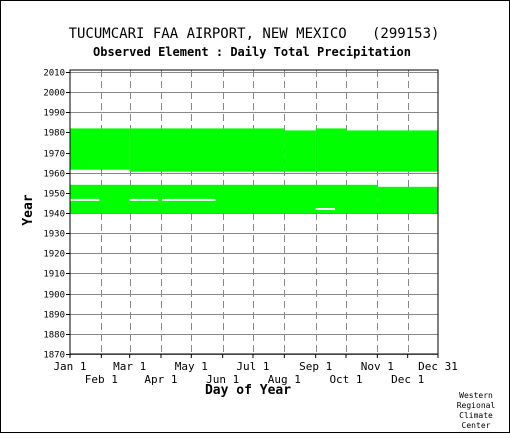 Image resolution: width=510 pixels, height=438 pixels. Describe the element at coordinates (54, 255) in the screenshot. I see `y-tick-label: 1920` at that location.